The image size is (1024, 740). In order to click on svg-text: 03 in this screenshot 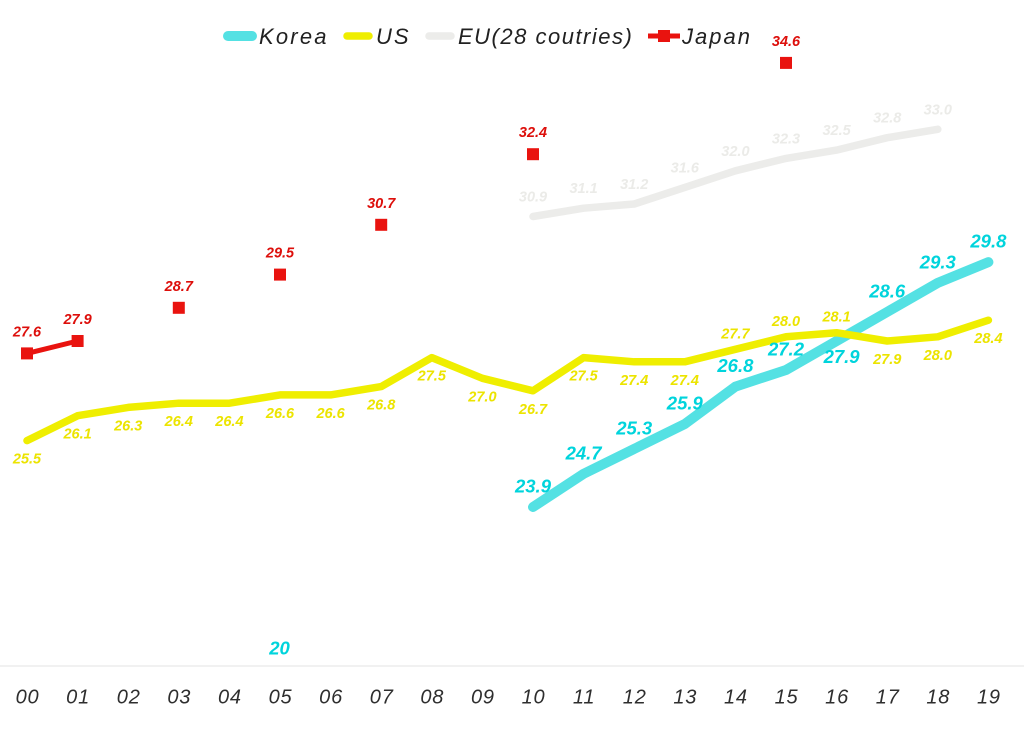, I will do `click(179, 698)`.